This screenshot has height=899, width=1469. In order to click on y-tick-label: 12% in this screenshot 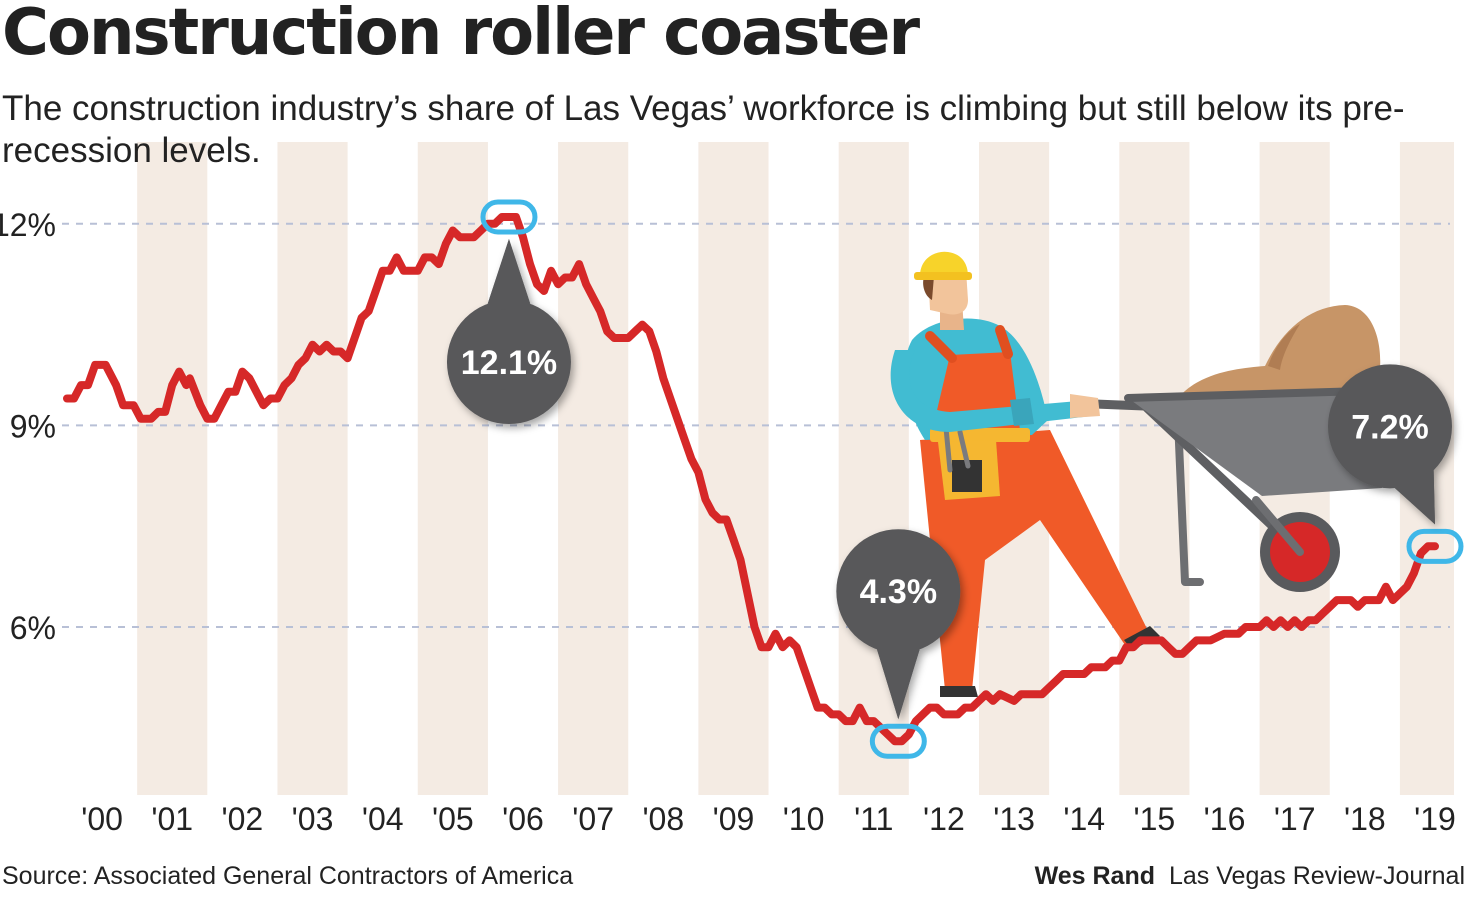, I will do `click(28, 225)`.